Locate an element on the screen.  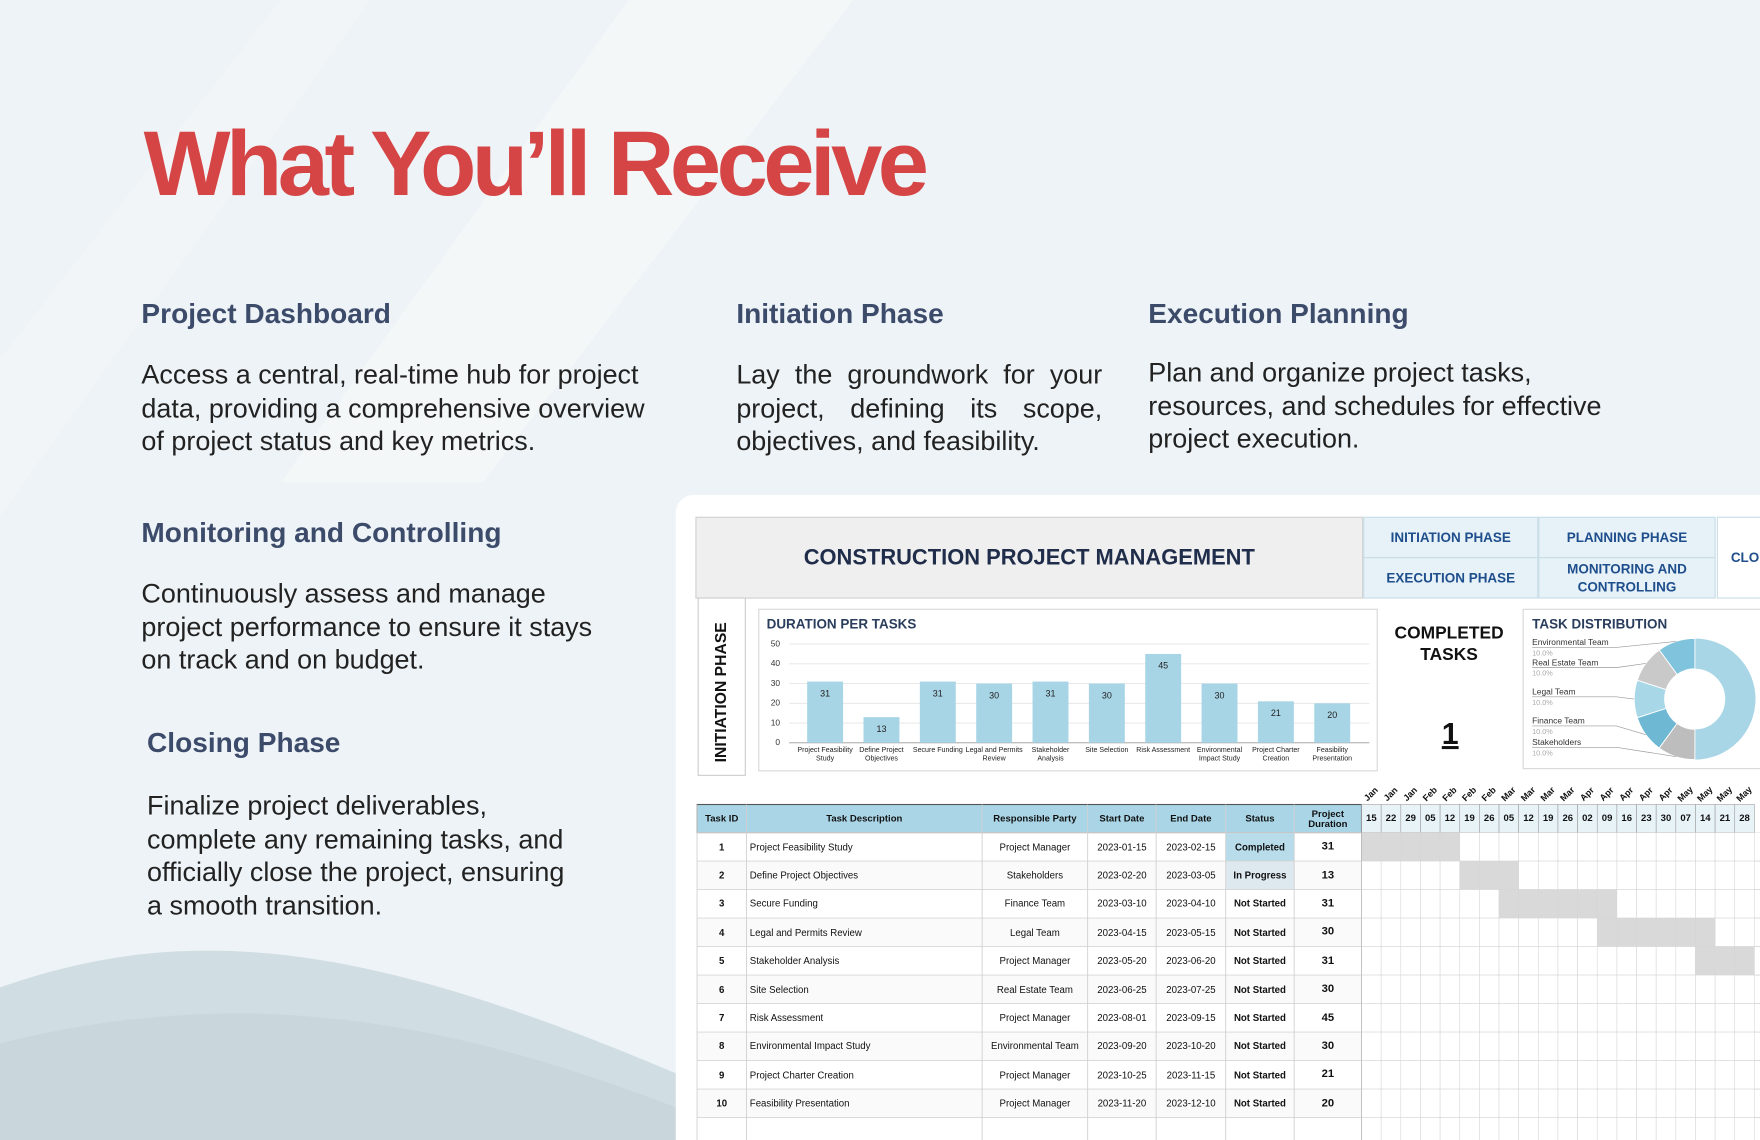
dist-pct: 10.0% is located at coordinates (1542, 653).